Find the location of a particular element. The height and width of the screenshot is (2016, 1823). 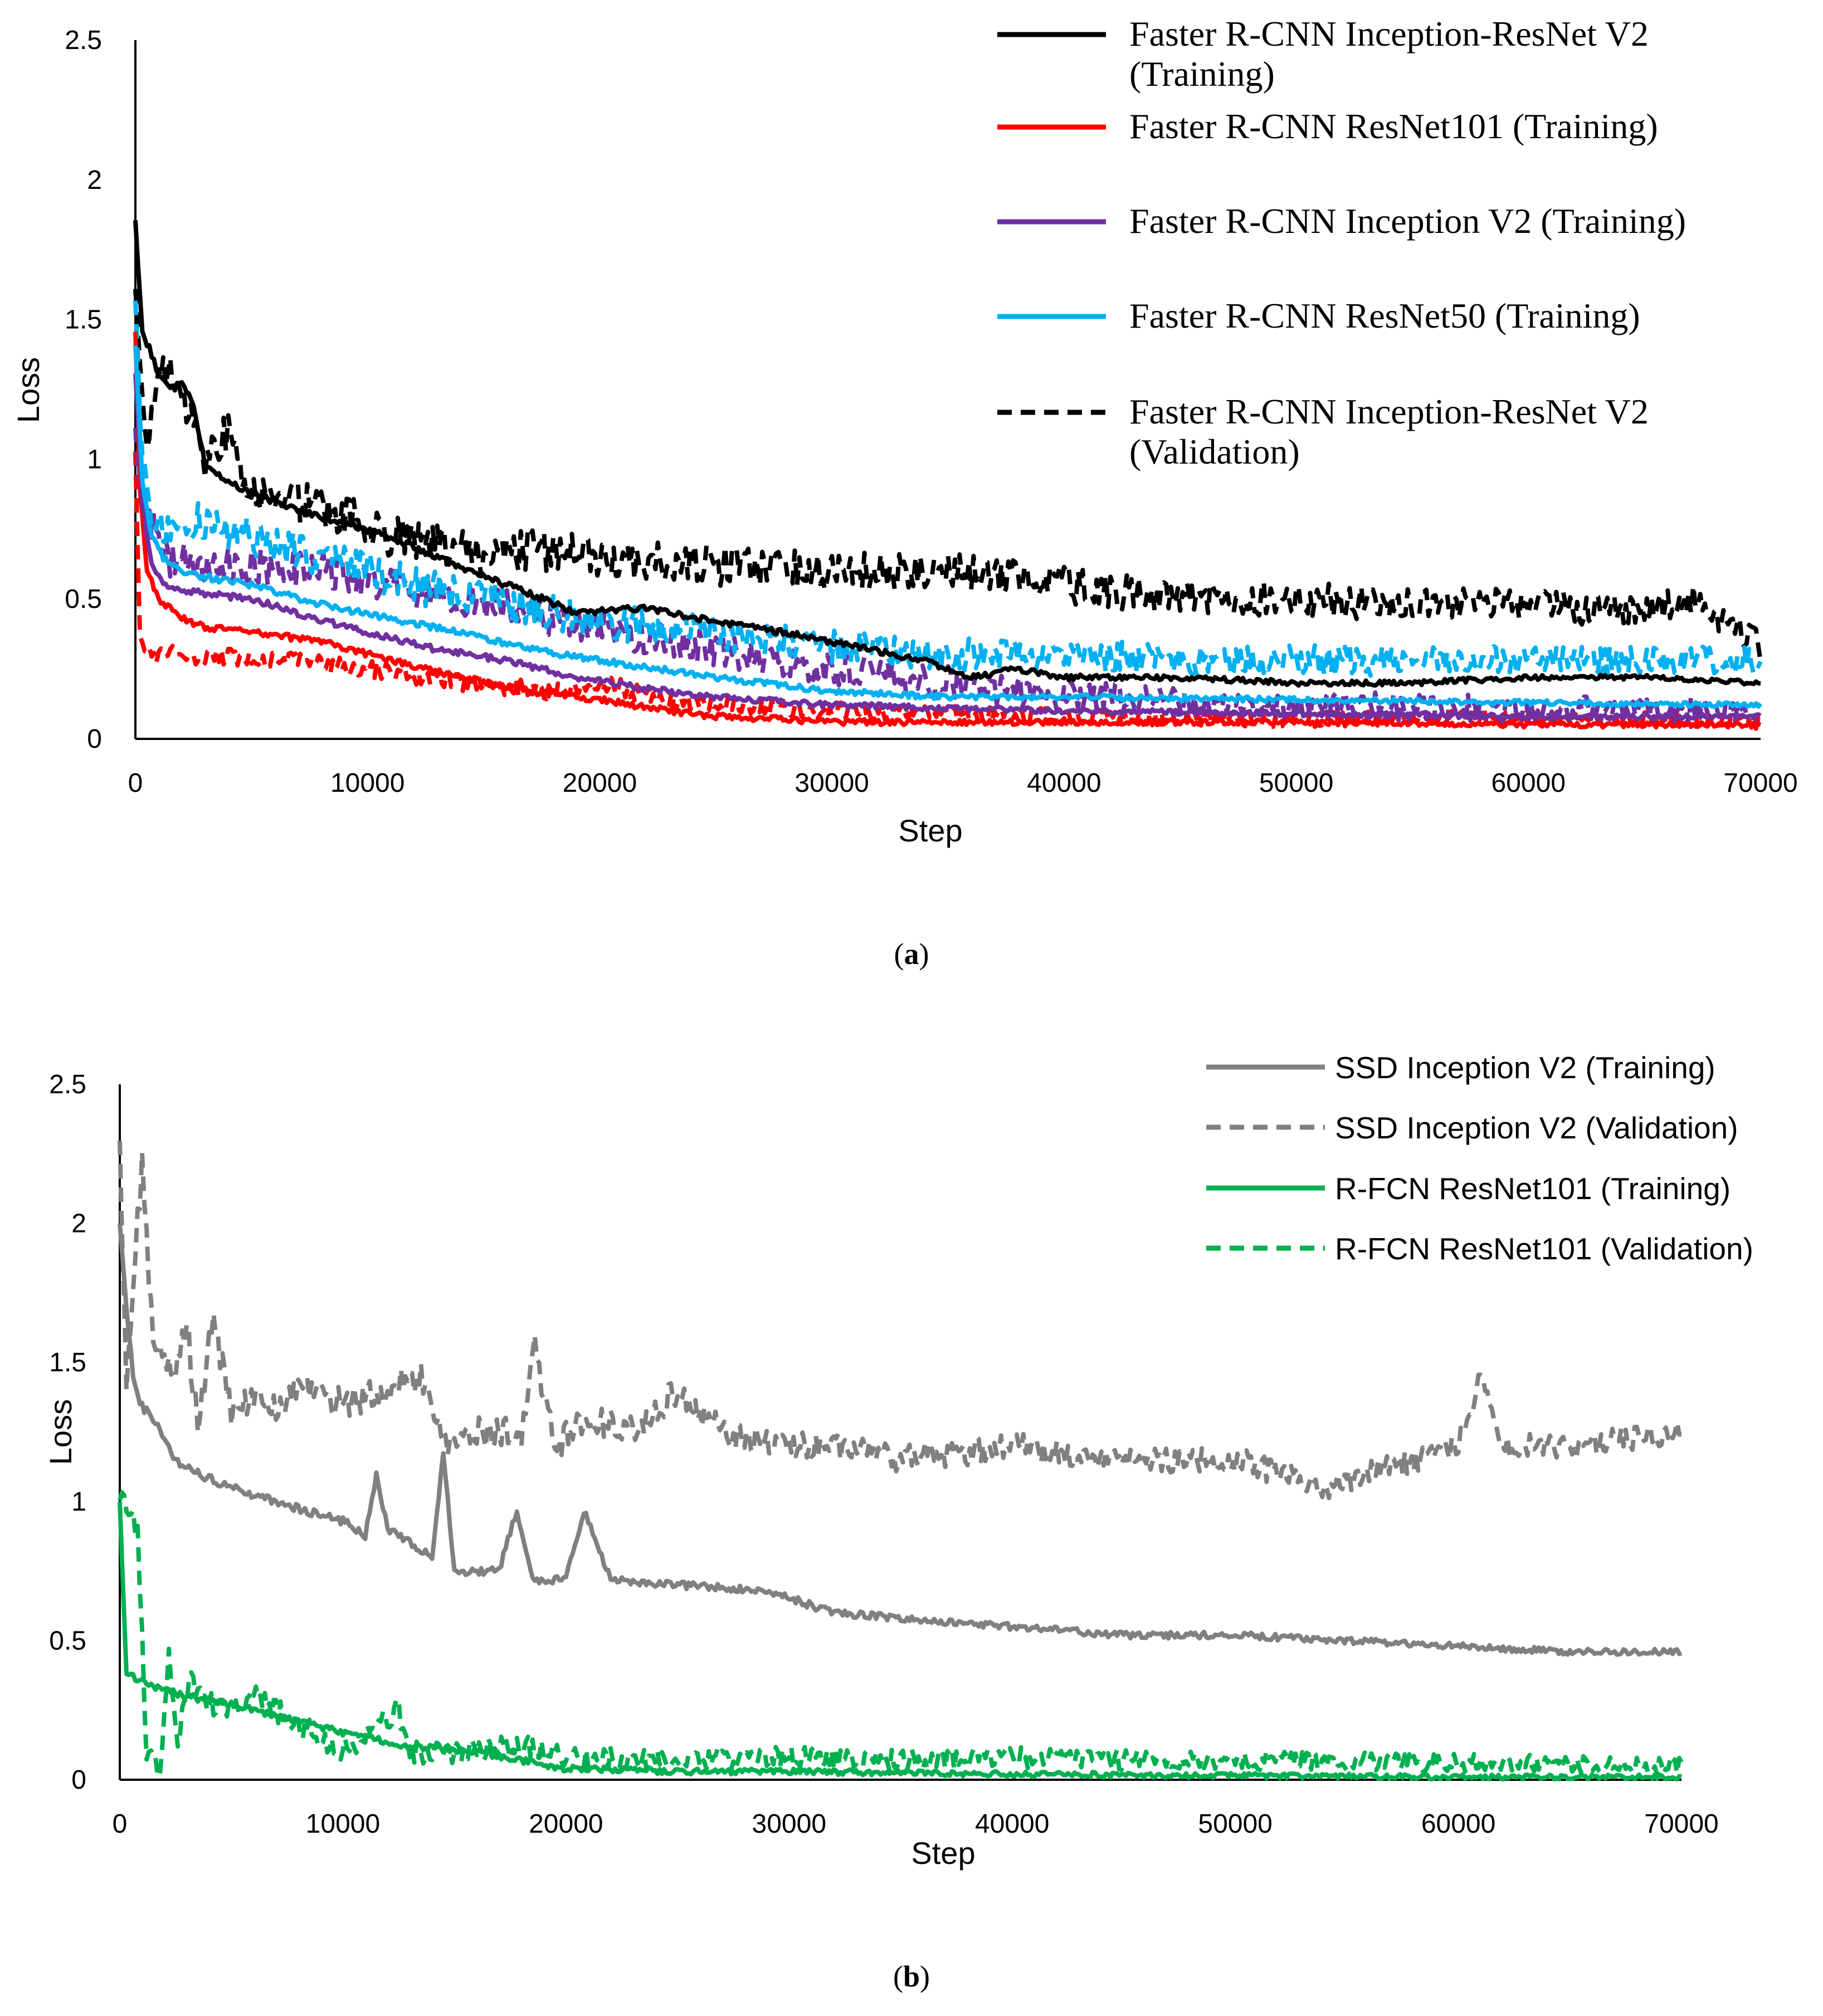

chart-b-ytick-label: 1 is located at coordinates (78, 1502).